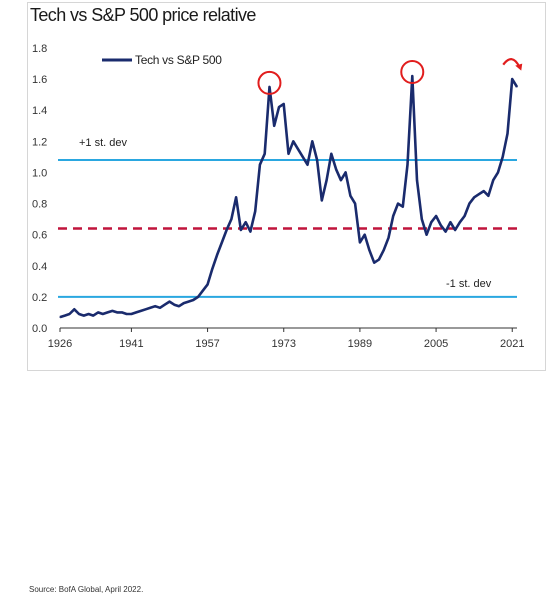 The width and height of the screenshot is (551, 595). I want to click on y-tick-label: 1.8, so click(39, 49).